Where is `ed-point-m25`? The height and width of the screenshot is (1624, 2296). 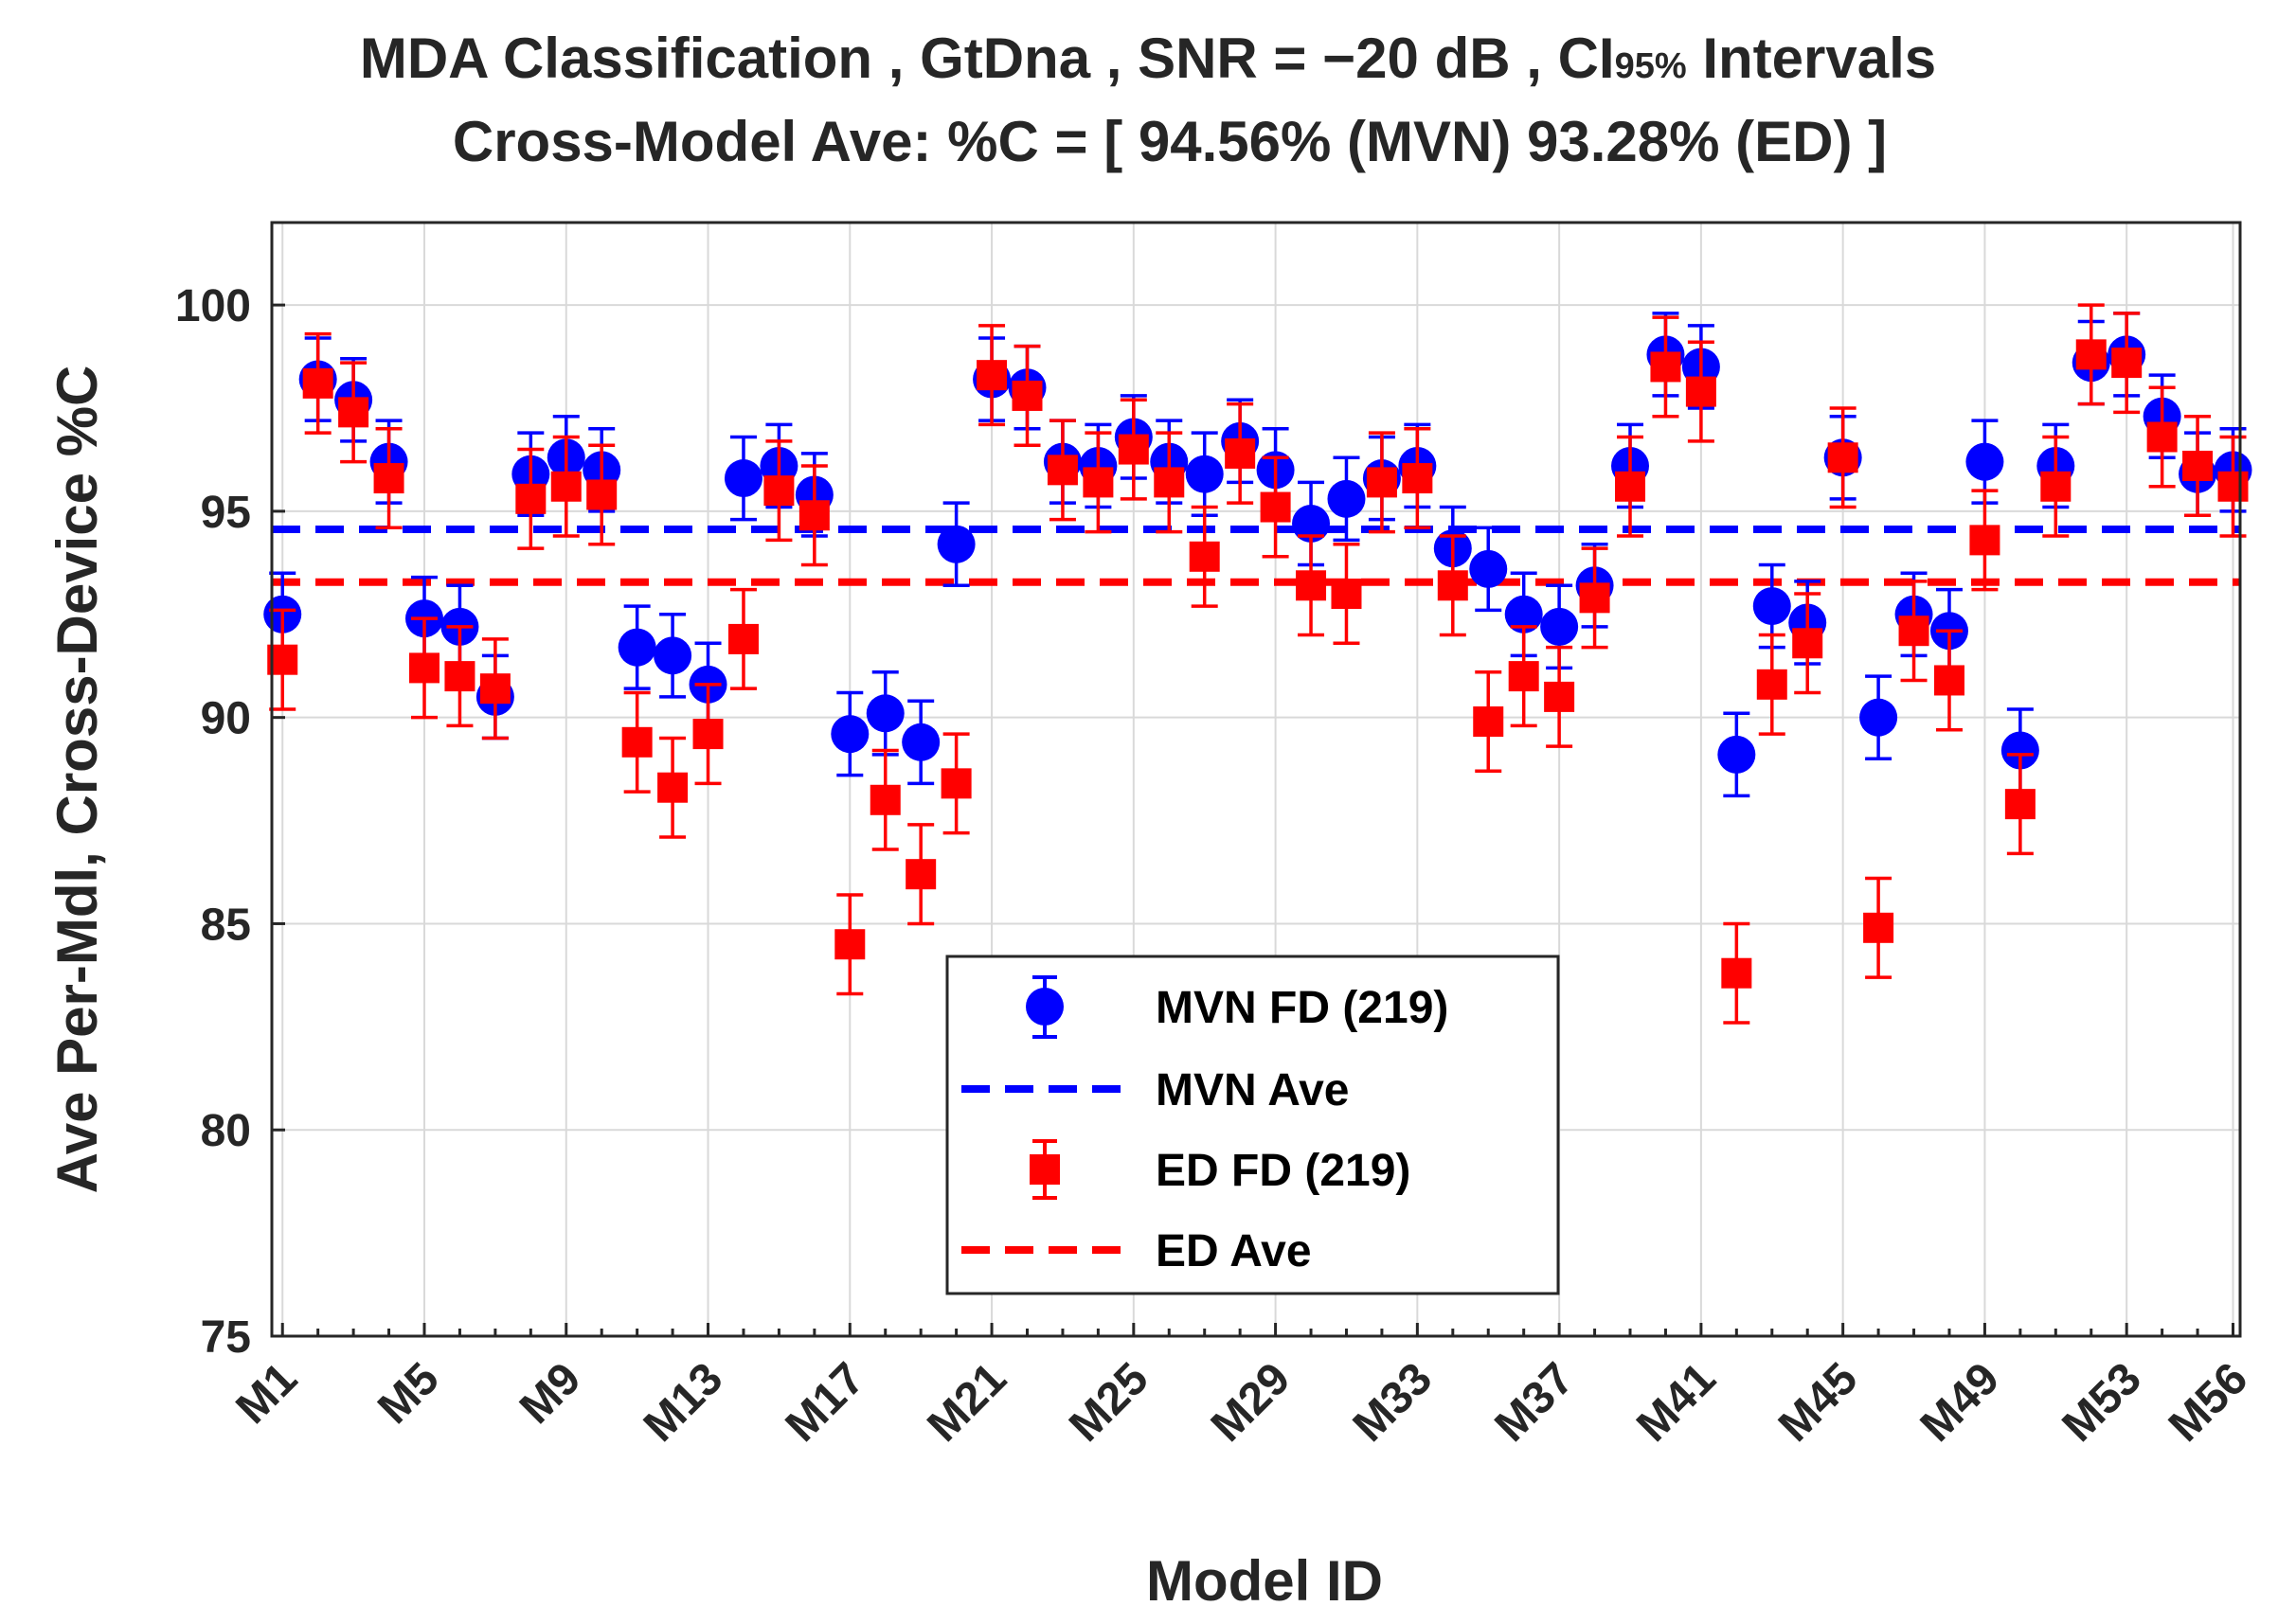 ed-point-m25 is located at coordinates (1133, 450).